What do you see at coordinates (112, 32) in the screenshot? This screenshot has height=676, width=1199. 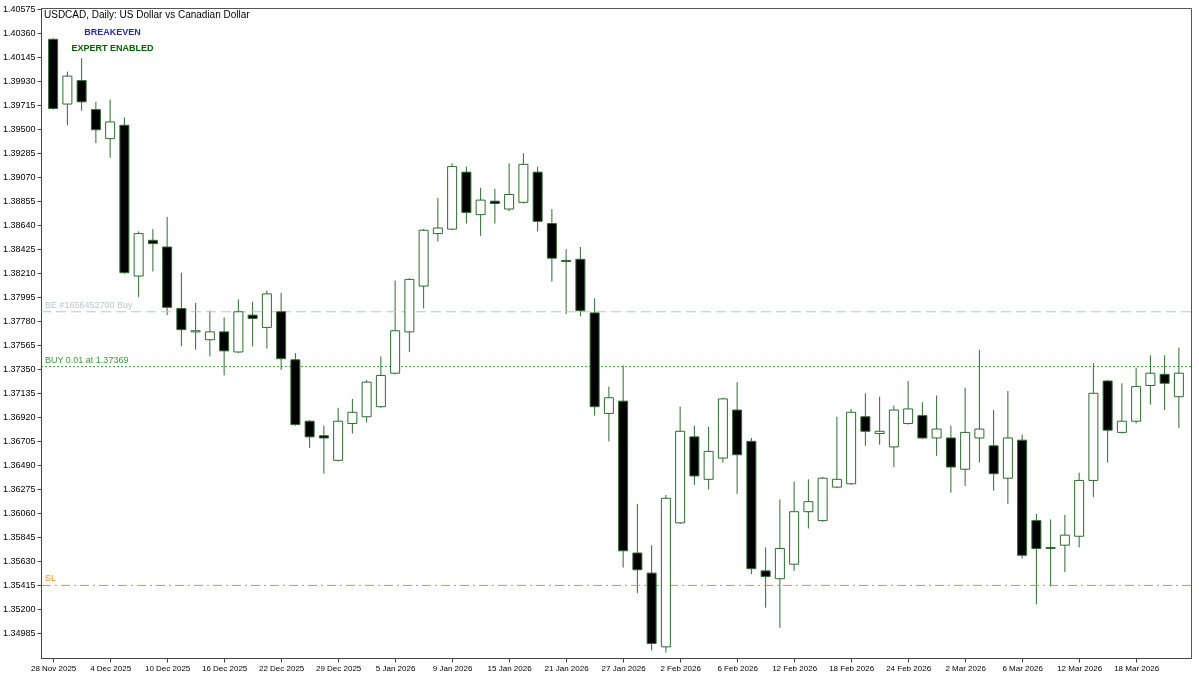 I see `annotation: BREAKEVEN` at bounding box center [112, 32].